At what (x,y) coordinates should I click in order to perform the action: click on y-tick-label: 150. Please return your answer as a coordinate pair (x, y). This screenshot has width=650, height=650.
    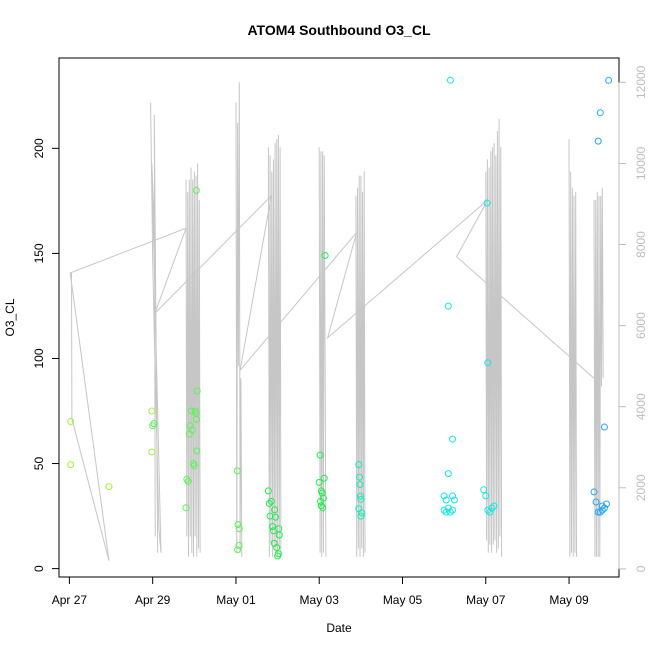
    Looking at the image, I should click on (39, 253).